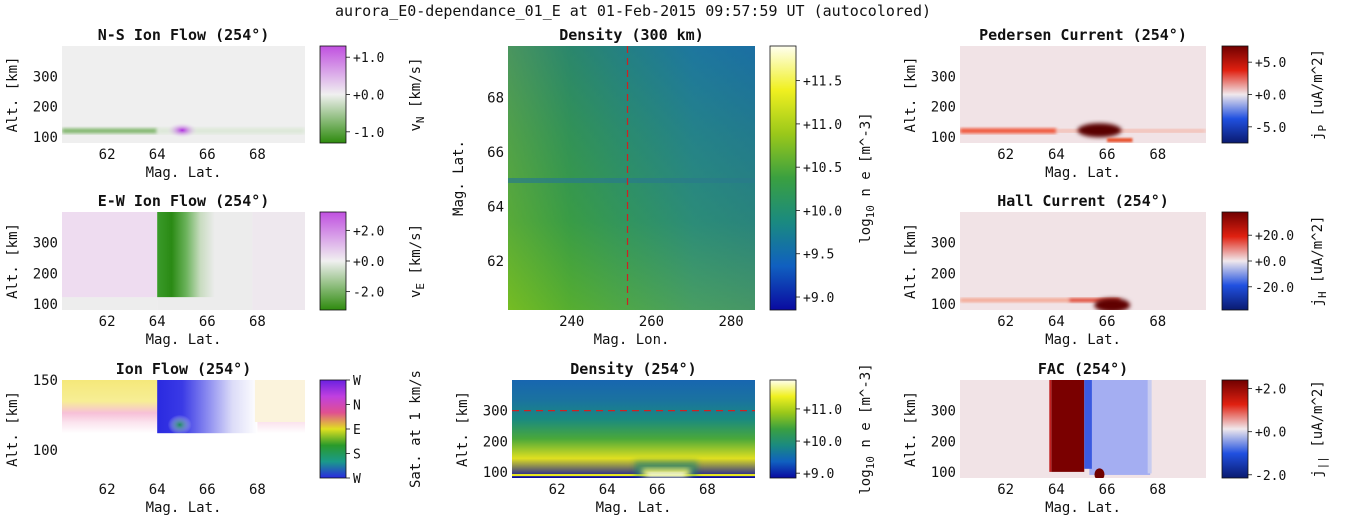 The width and height of the screenshot is (1350, 525). What do you see at coordinates (1083, 369) in the screenshot?
I see `panel-title: FAC (254°)` at bounding box center [1083, 369].